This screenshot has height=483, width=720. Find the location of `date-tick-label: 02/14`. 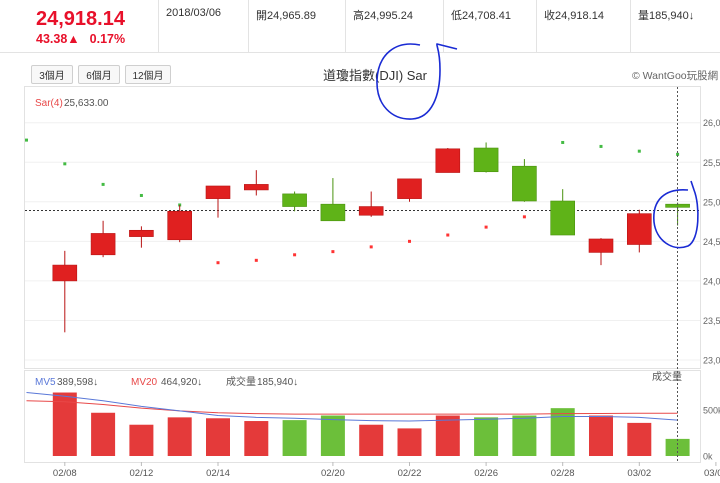

date-tick-label: 02/14 is located at coordinates (218, 473).